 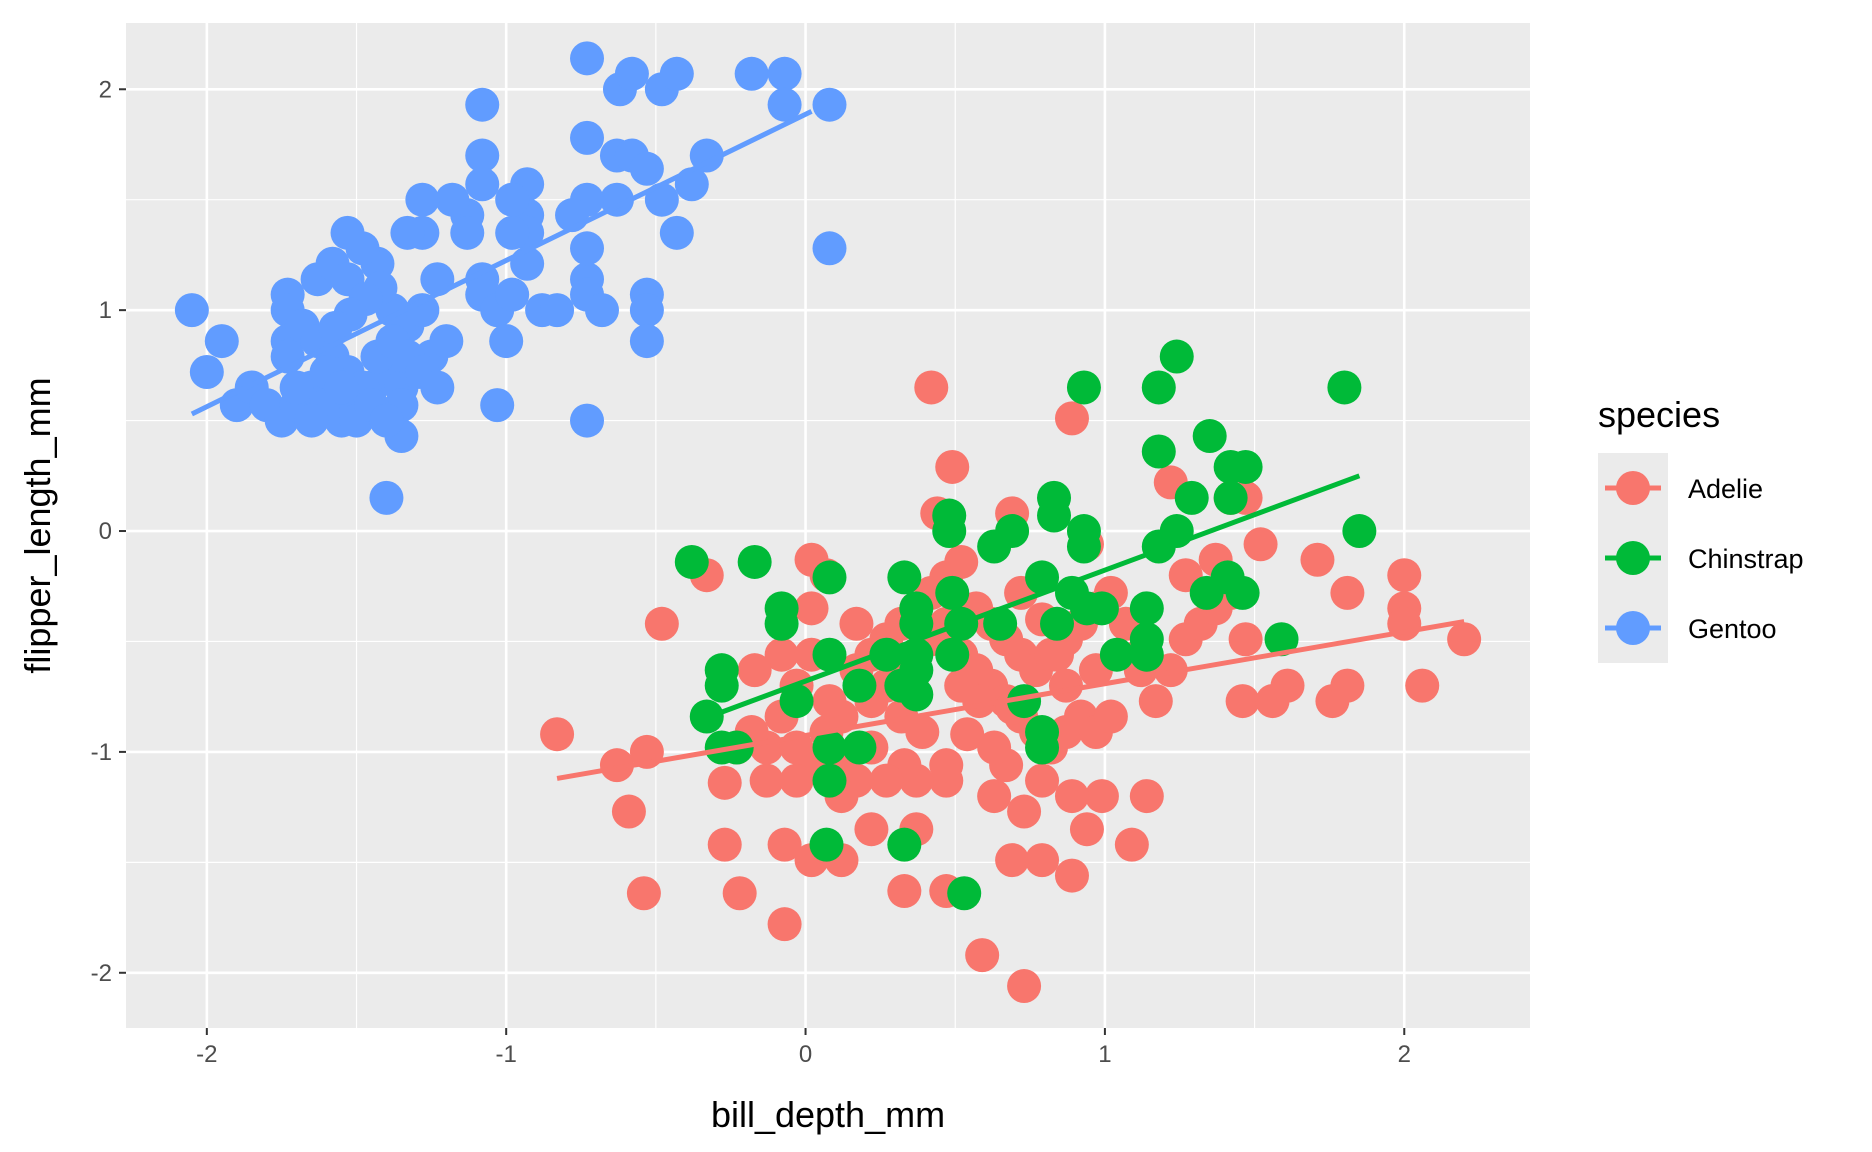 What do you see at coordinates (206, 1054) in the screenshot?
I see `x-tick-label: -2` at bounding box center [206, 1054].